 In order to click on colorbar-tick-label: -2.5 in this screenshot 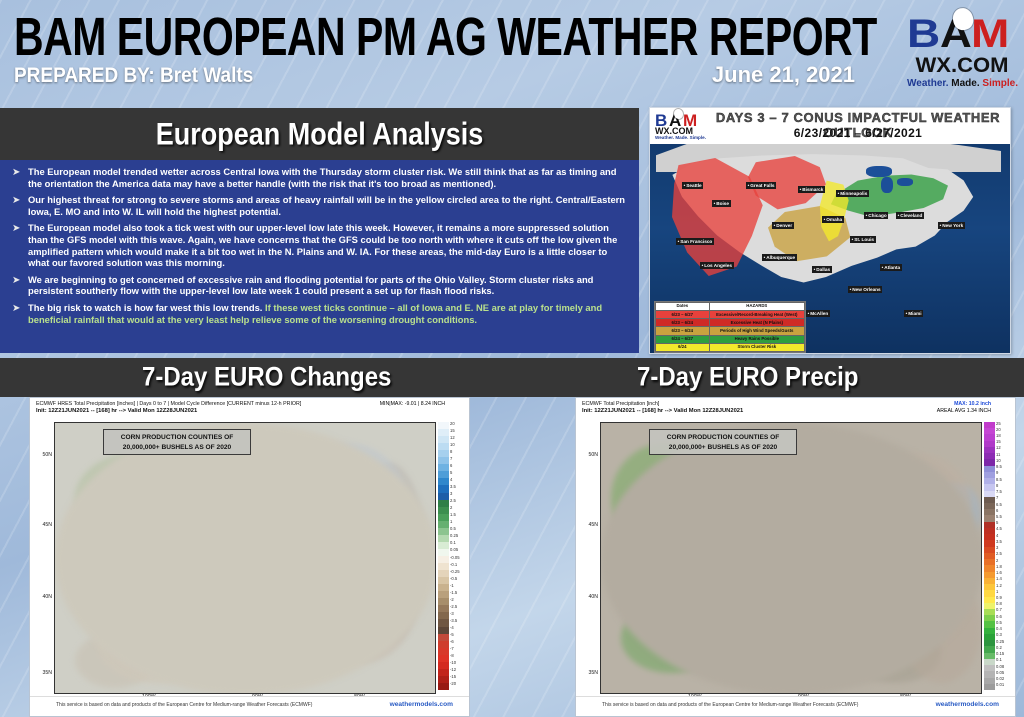, I will do `click(454, 606)`.